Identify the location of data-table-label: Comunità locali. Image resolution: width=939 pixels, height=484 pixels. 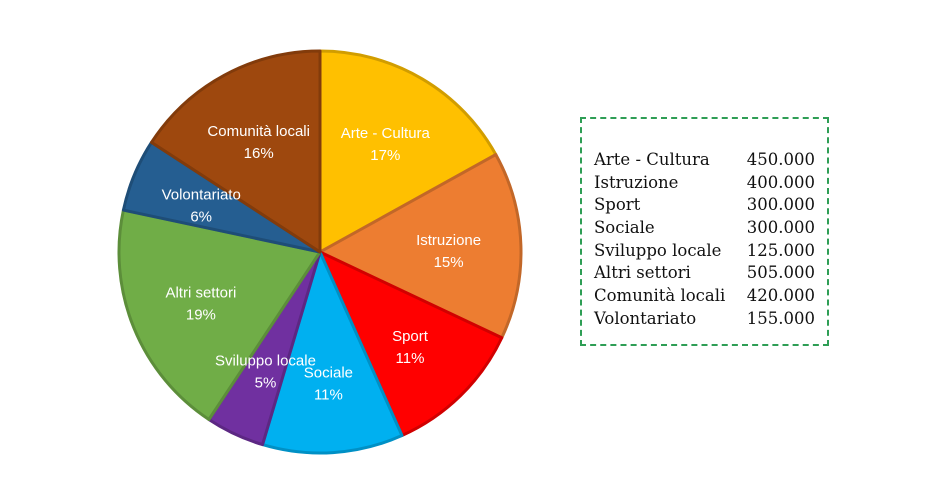
(660, 296).